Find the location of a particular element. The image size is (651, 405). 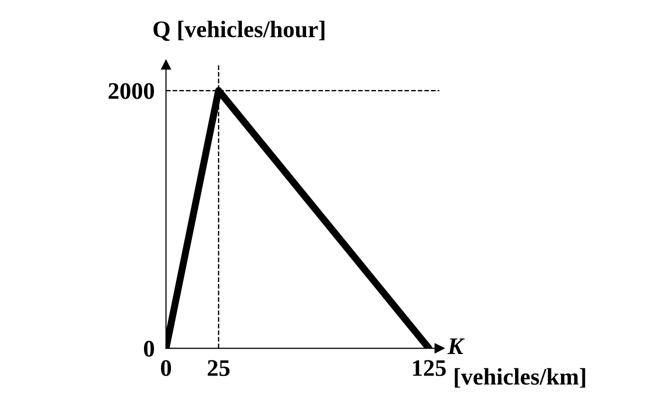

x-tick-label: 25 is located at coordinates (219, 368).